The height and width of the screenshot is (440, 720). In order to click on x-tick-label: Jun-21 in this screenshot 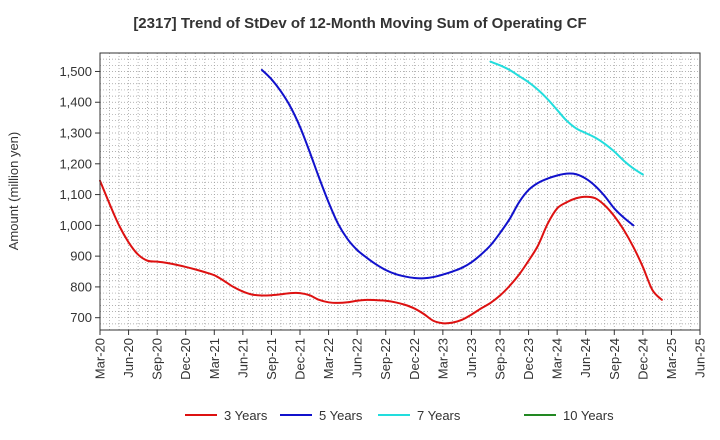, I will do `click(242, 358)`.